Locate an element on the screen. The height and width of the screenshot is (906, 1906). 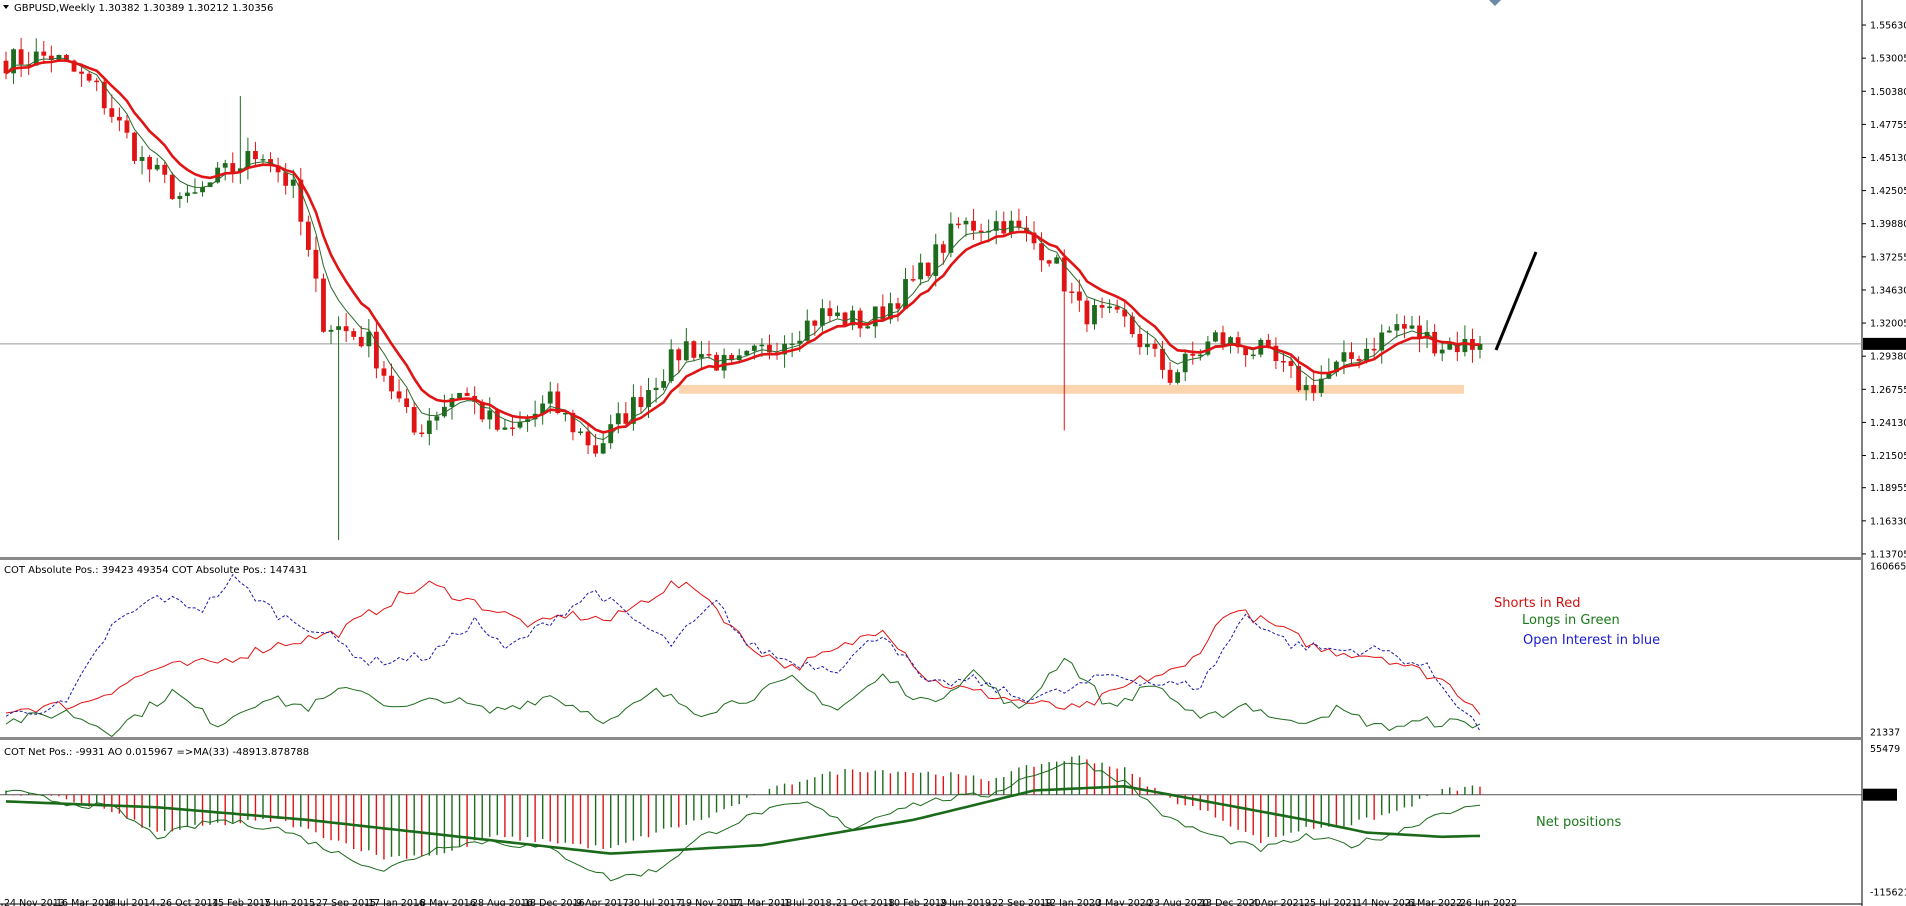
time-tick-label: 1 Jul 2018 is located at coordinates (808, 902).